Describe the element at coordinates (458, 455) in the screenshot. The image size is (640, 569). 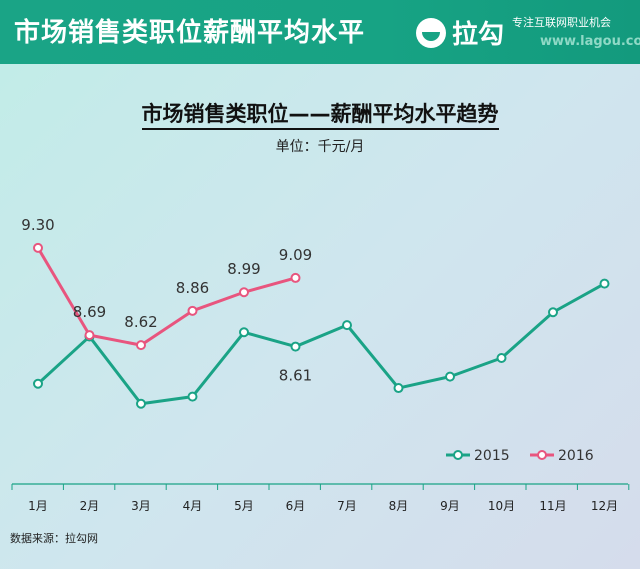
I see `legend-marker-2015` at that location.